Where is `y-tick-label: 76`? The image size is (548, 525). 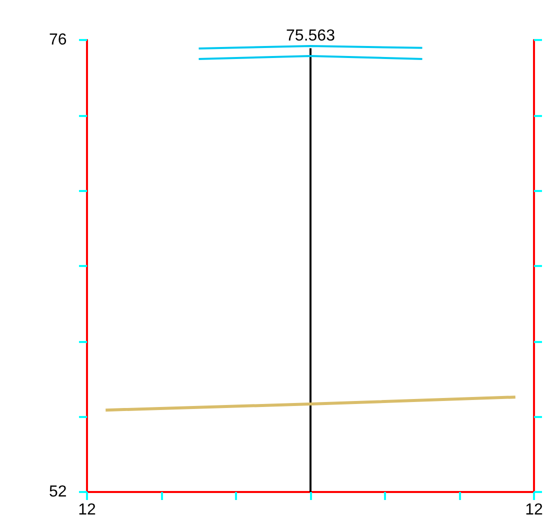 y-tick-label: 76 is located at coordinates (58, 40).